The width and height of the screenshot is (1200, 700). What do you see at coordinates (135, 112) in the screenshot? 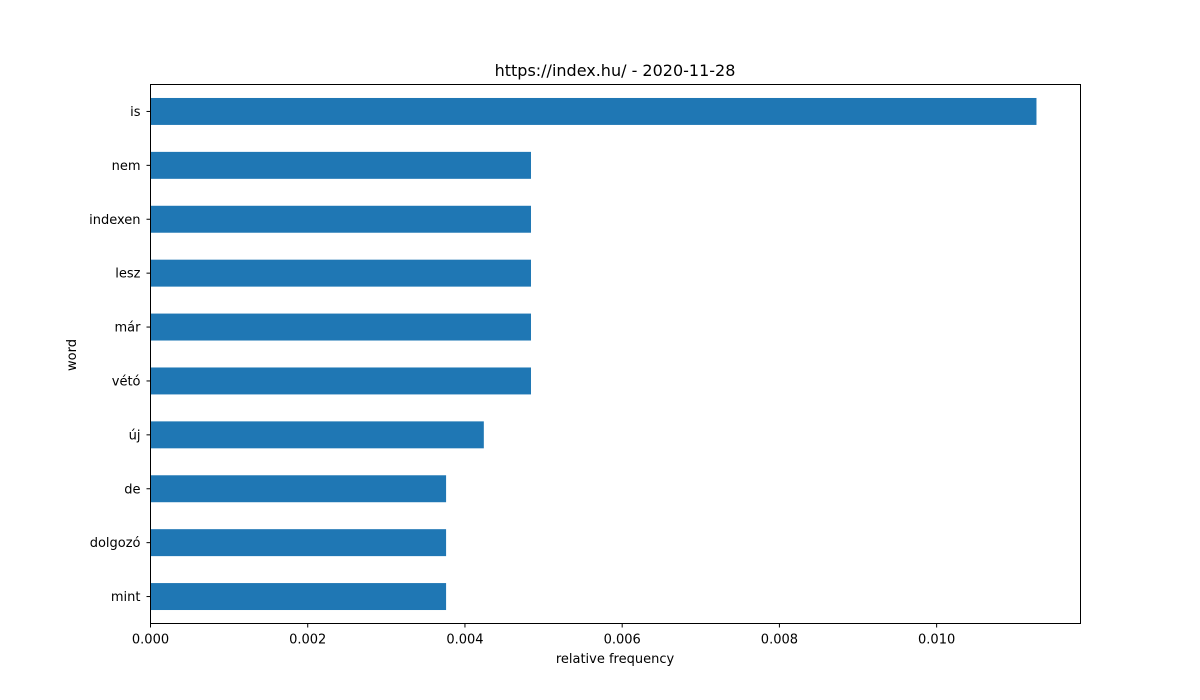
I see `y-tick-label: is` at bounding box center [135, 112].